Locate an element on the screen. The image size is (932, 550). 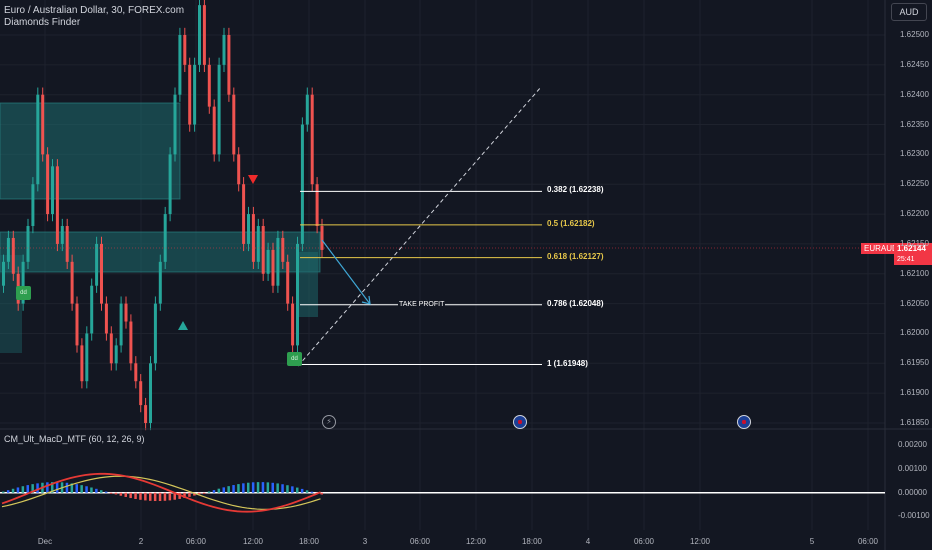
fib-level-label: 0.618 (1.62127) is located at coordinates (575, 256).